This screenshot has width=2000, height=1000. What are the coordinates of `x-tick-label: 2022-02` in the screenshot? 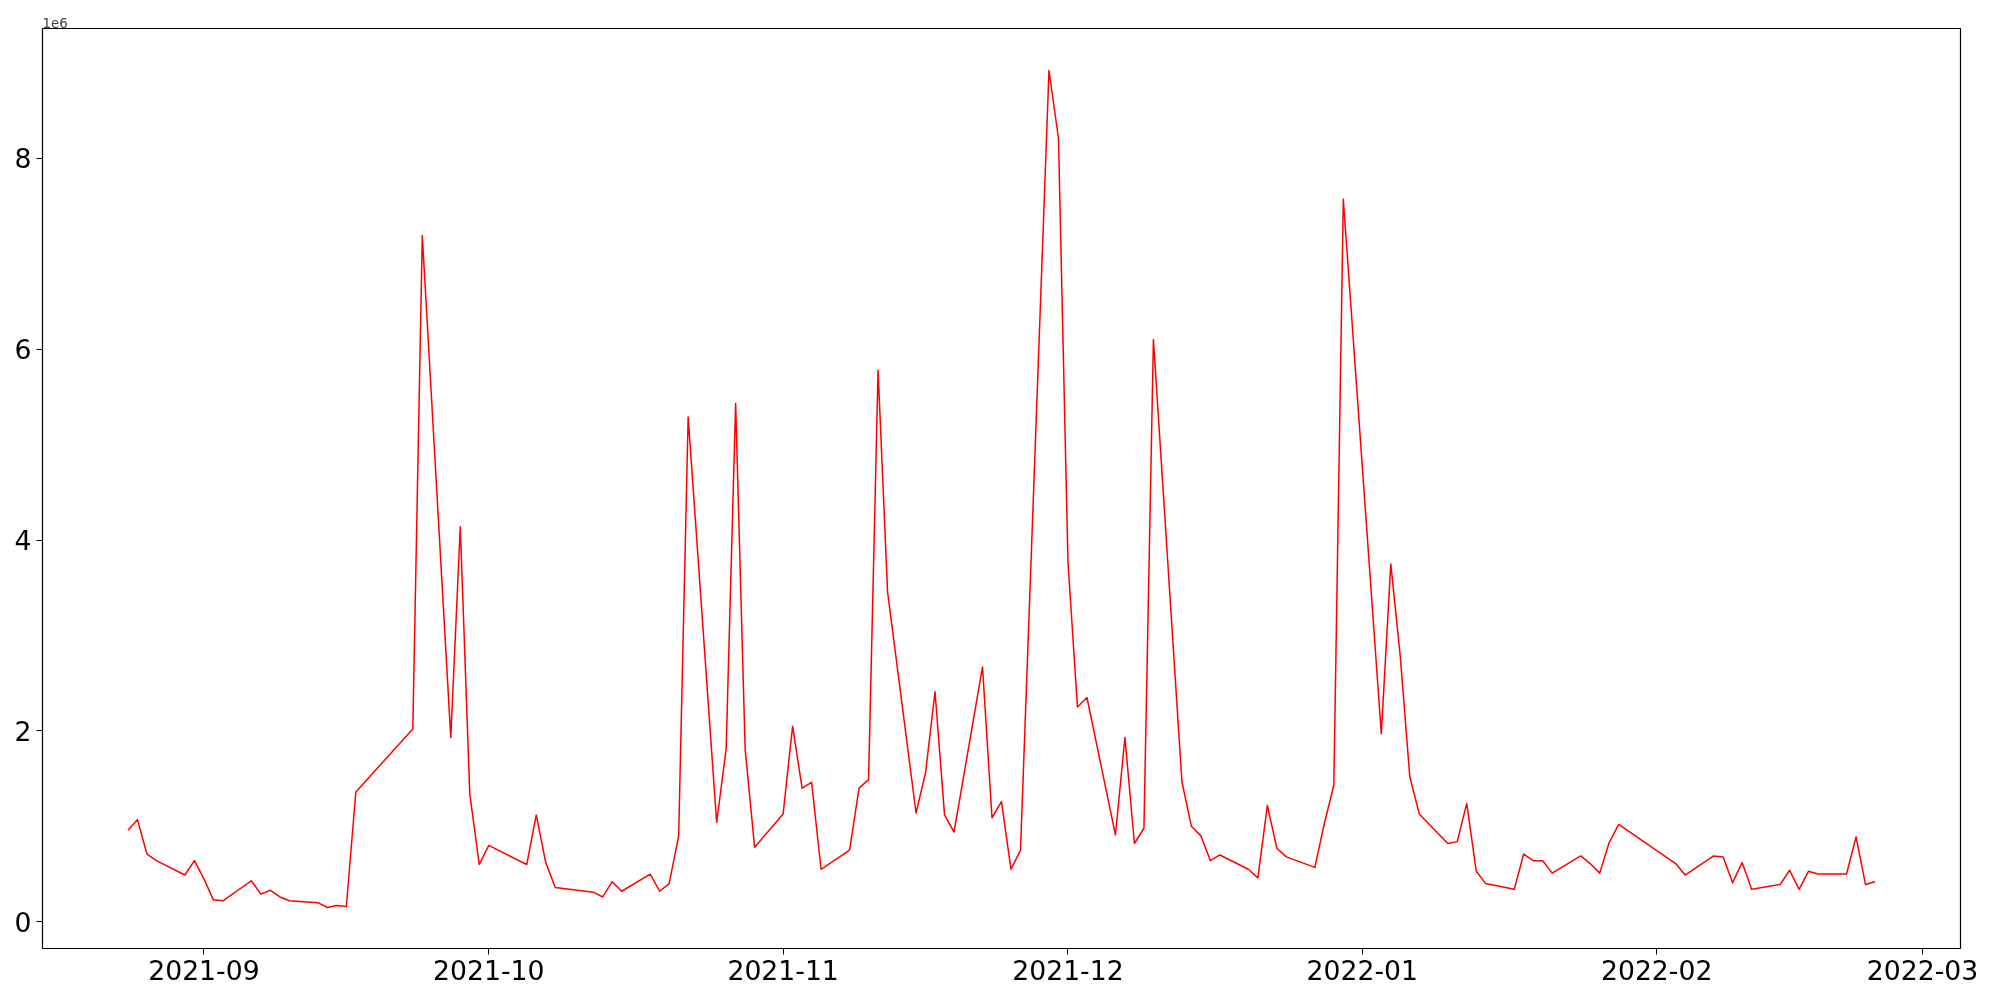 It's located at (1656, 970).